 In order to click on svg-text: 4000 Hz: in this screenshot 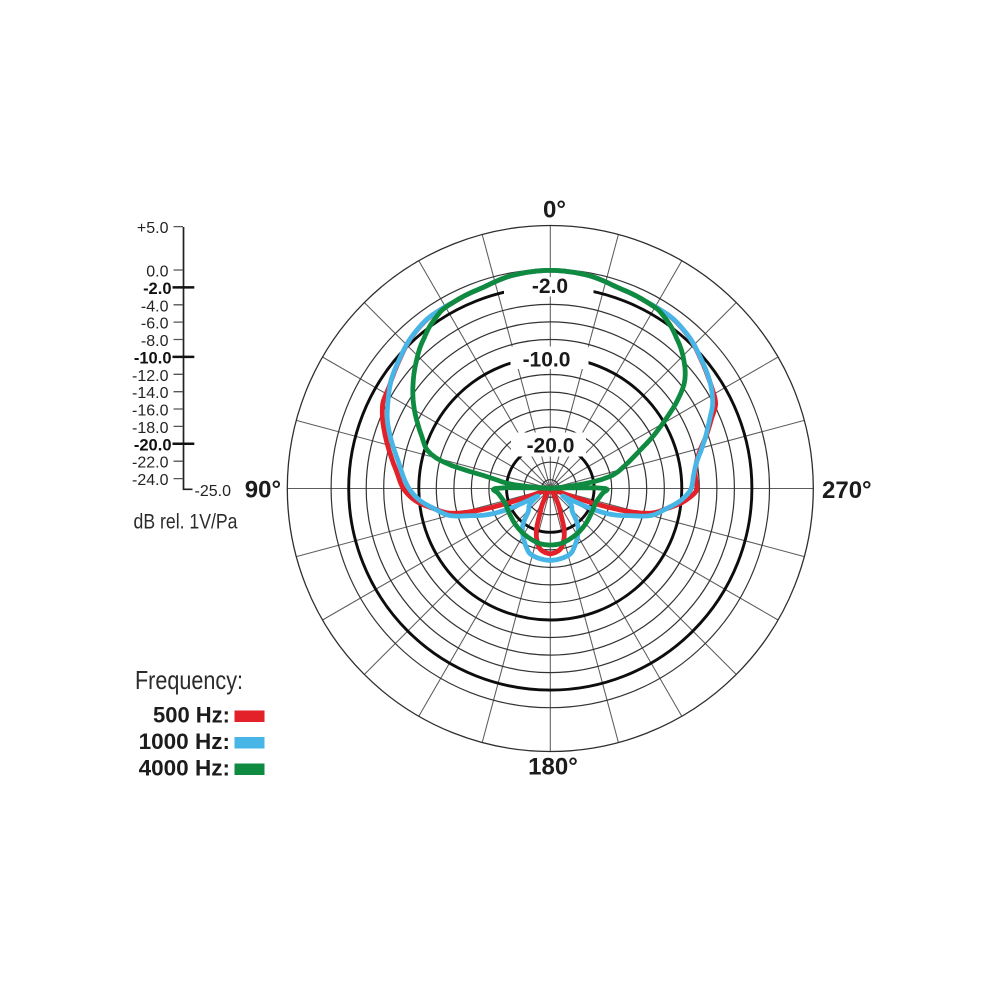, I will do `click(184, 767)`.